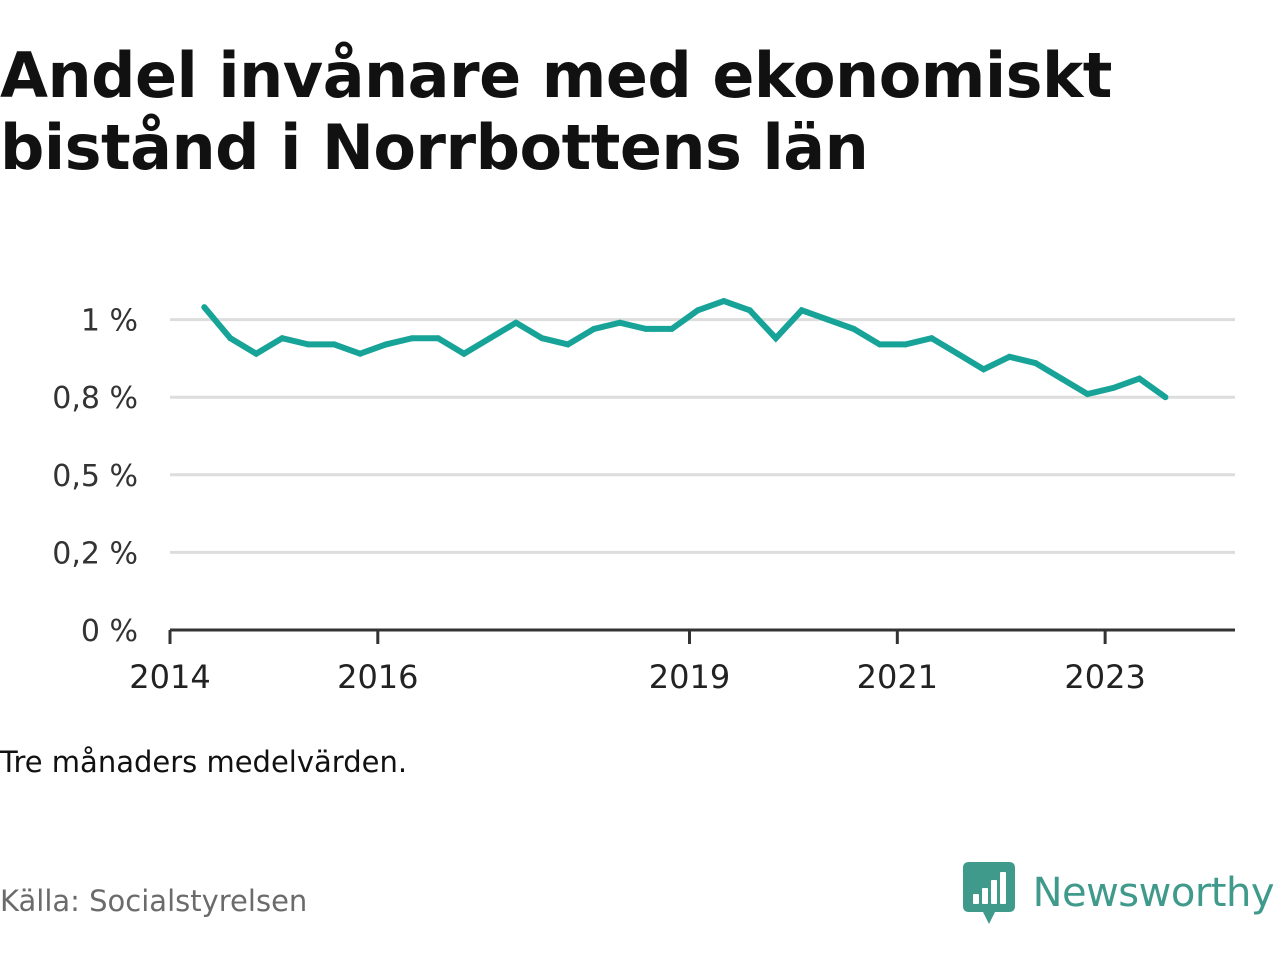 Image resolution: width=1280 pixels, height=960 pixels. I want to click on x-tick-label: 2019, so click(689, 677).